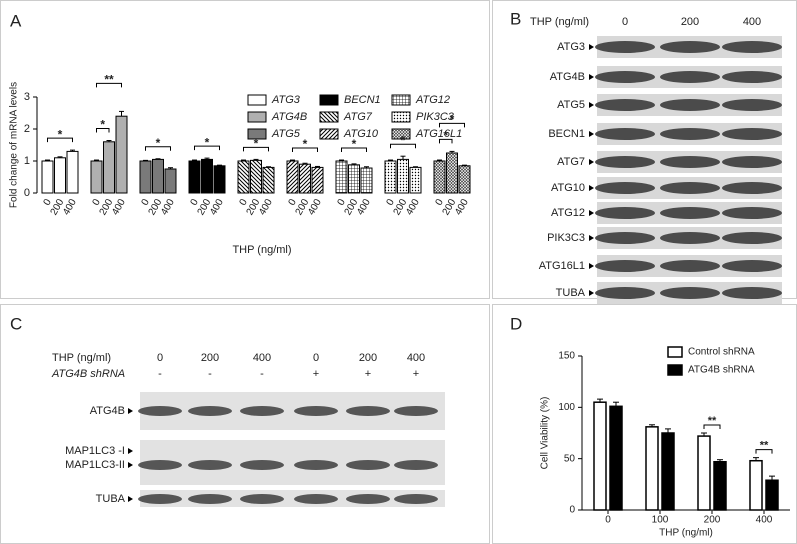 This screenshot has height=544, width=797. Describe the element at coordinates (107, 411) in the screenshot. I see `blot-label: ATG4B` at that location.